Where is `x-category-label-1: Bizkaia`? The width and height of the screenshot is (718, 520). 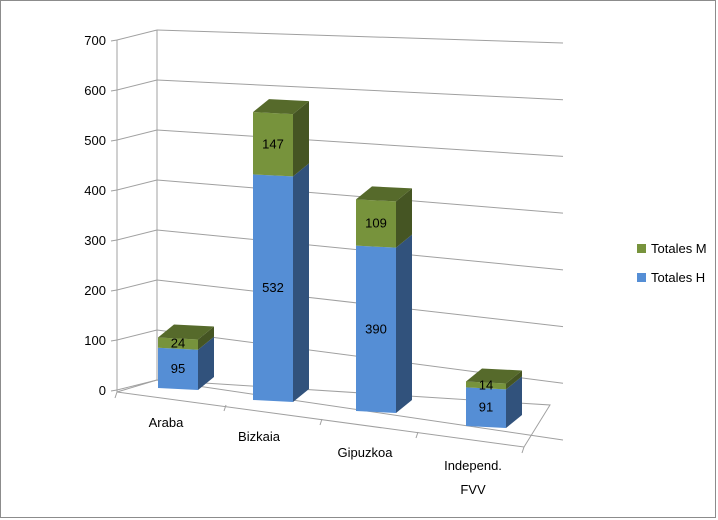 x-category-label-1: Bizkaia is located at coordinates (259, 436).